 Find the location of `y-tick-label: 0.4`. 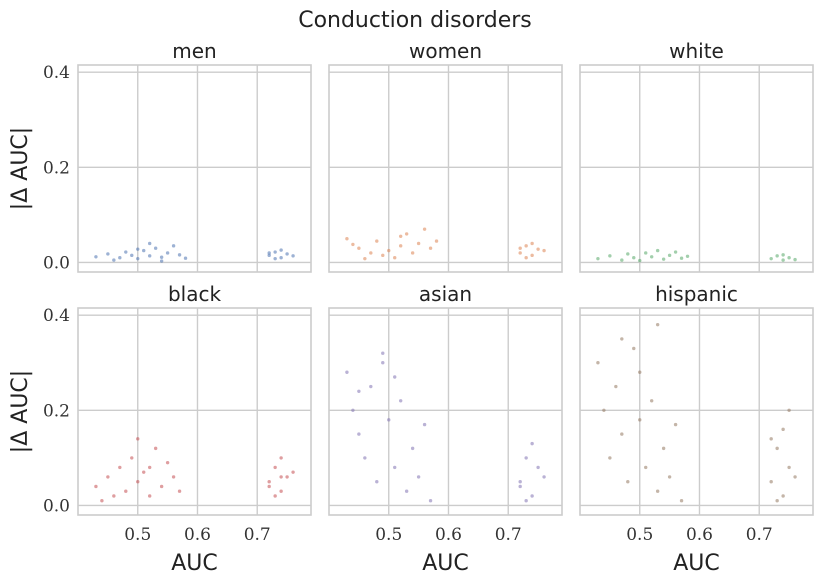

y-tick-label: 0.4 is located at coordinates (56, 73).